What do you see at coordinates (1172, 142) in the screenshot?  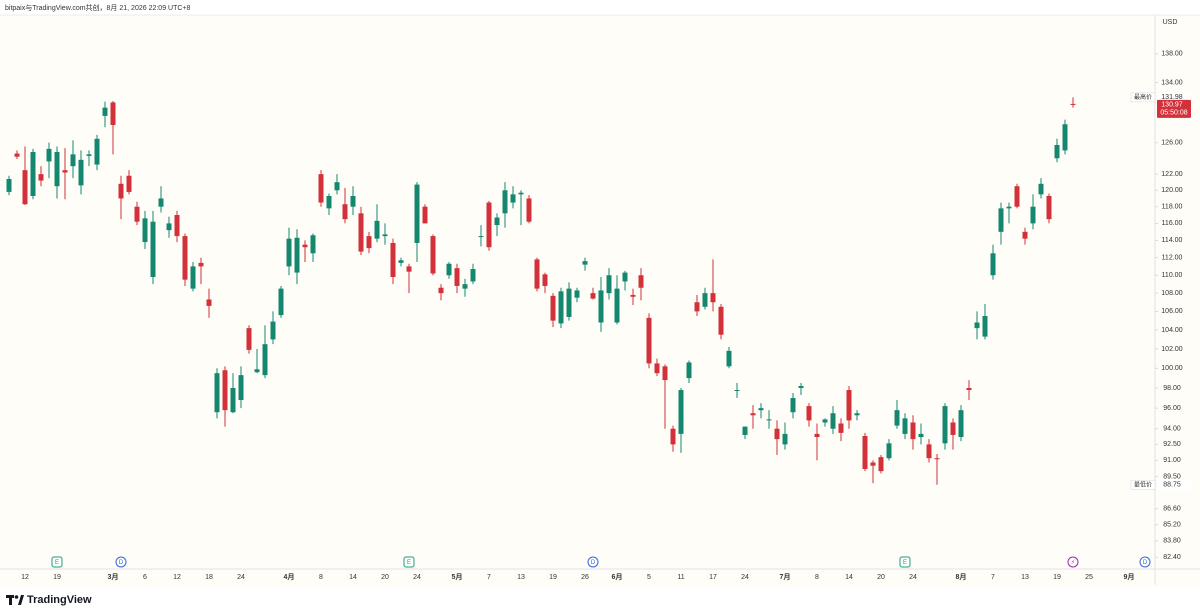 I see `y-tick-label: 126.00` at bounding box center [1172, 142].